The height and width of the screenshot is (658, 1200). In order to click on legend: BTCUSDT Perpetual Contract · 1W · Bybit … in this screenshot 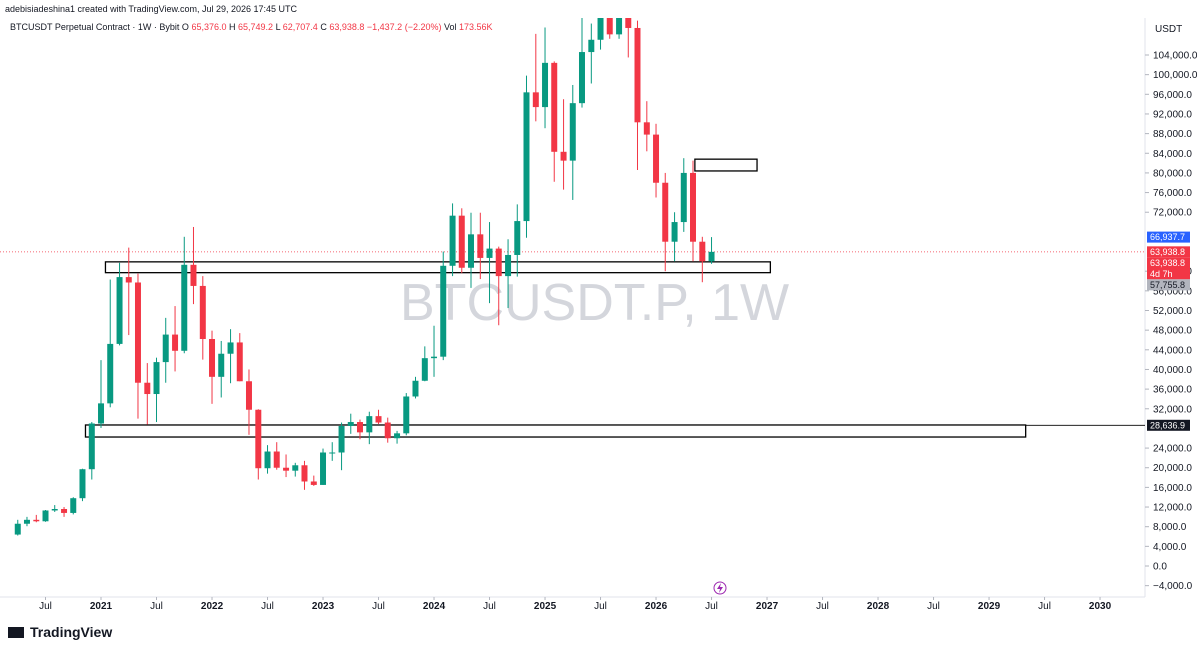, I will do `click(251, 27)`.